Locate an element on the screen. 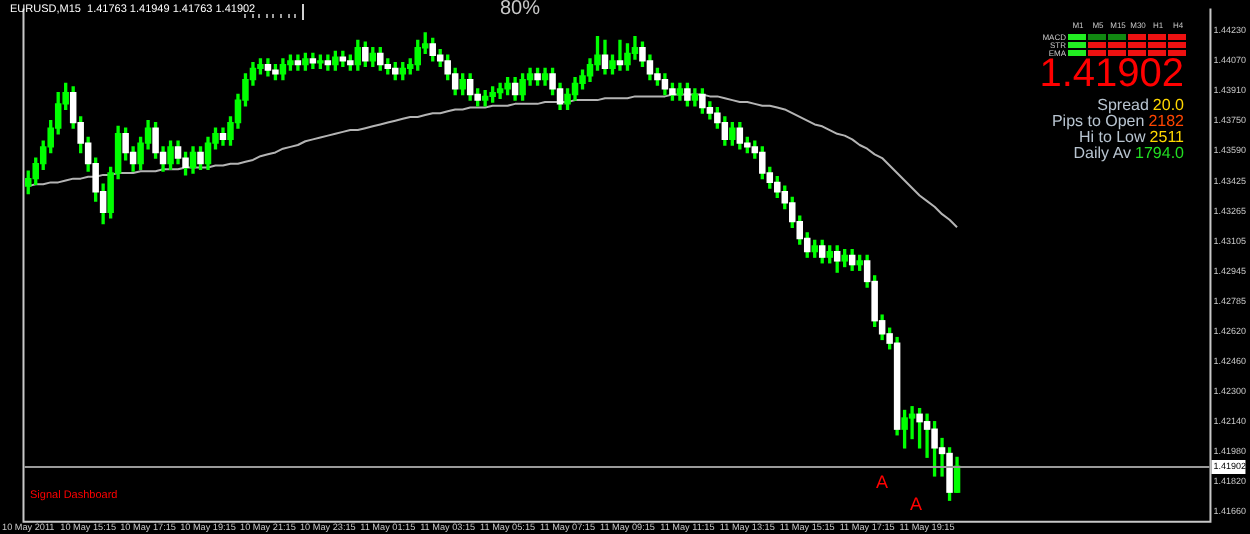 The image size is (1250, 534). text: 20.0 is located at coordinates (1168, 105).